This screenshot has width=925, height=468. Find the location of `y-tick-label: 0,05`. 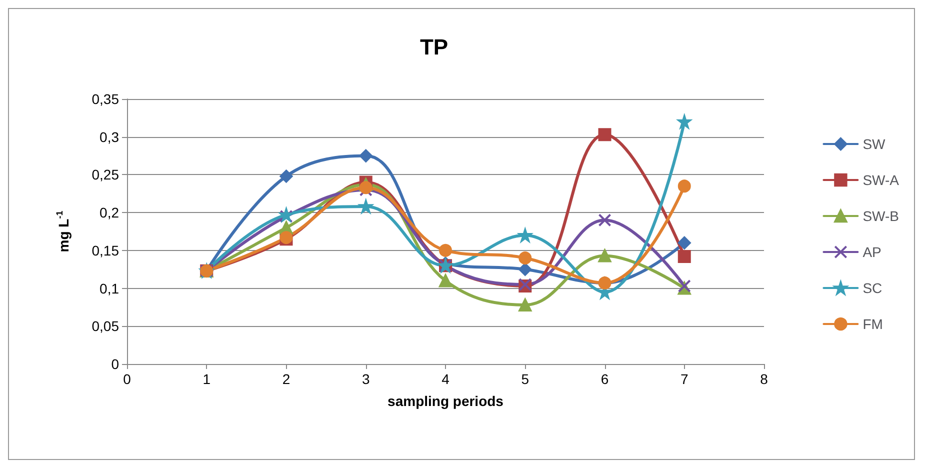

y-tick-label: 0,05 is located at coordinates (106, 326).